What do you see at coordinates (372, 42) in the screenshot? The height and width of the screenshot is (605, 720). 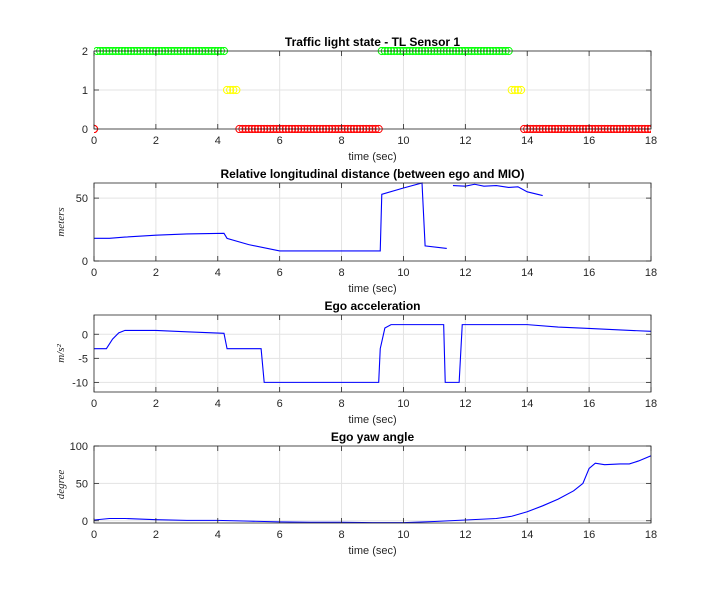 I see `chart-title: Traffic light state - TL Sensor 1` at bounding box center [372, 42].